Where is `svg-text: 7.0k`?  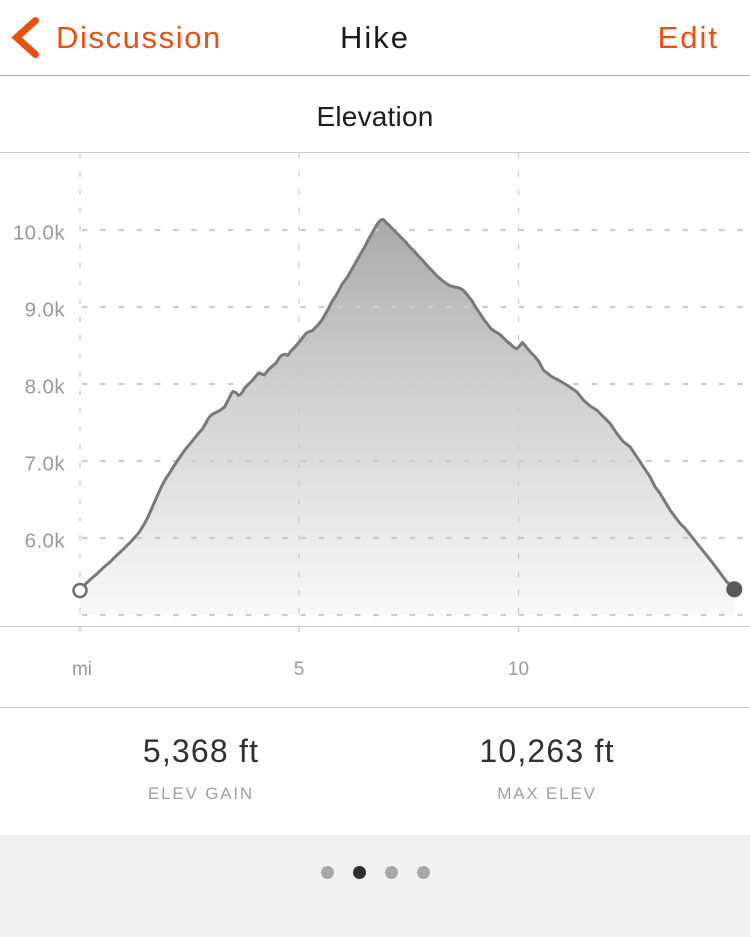
svg-text: 7.0k is located at coordinates (45, 464).